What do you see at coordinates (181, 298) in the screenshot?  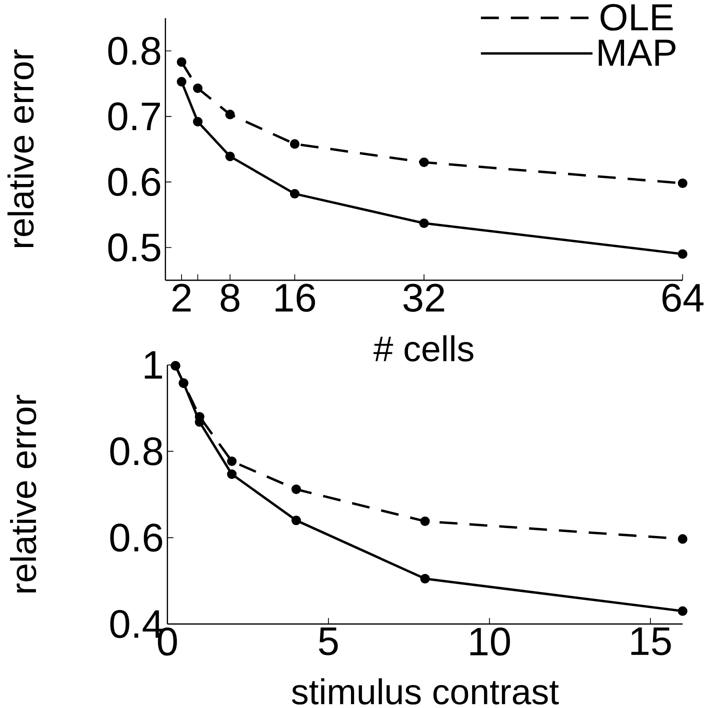 I see `x-tick-label: 2` at bounding box center [181, 298].